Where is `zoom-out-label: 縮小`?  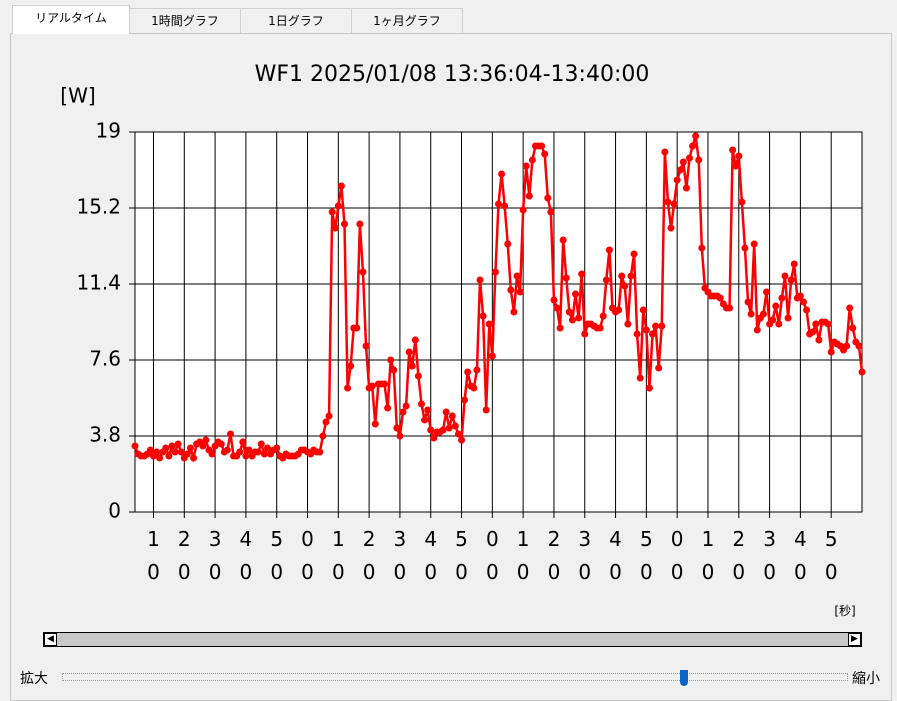
zoom-out-label: 縮小 is located at coordinates (866, 679).